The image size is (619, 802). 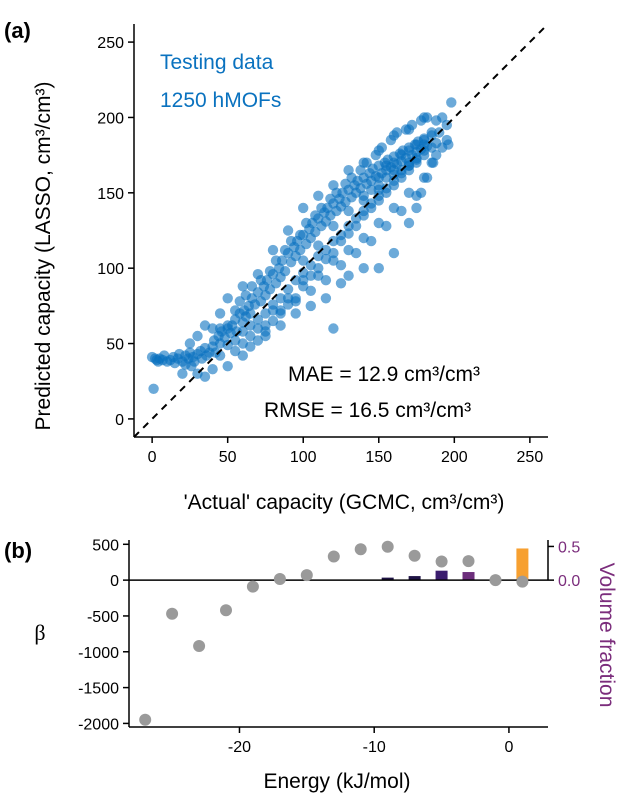 What do you see at coordinates (114, 581) in the screenshot?
I see `y-tick-label: 0` at bounding box center [114, 581].